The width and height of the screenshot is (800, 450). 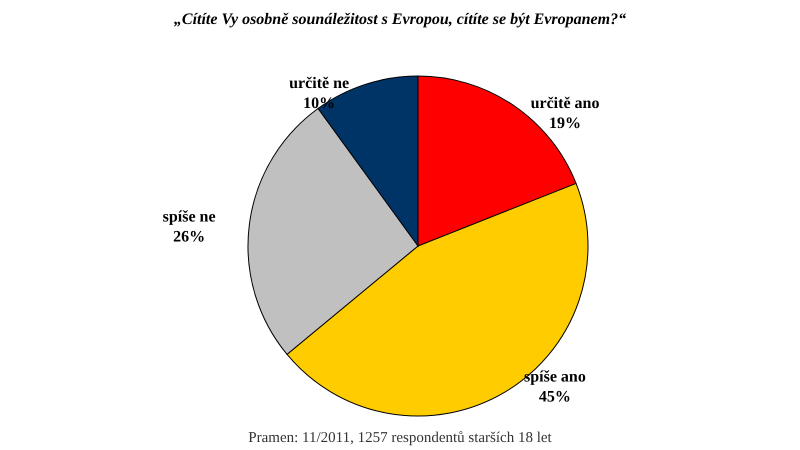 What do you see at coordinates (189, 237) in the screenshot?
I see `data-label: 26%` at bounding box center [189, 237].